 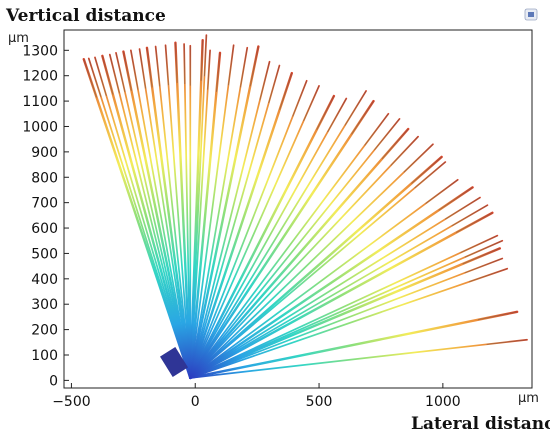 I want to click on x-axis-unit: µm, so click(x=528, y=398).